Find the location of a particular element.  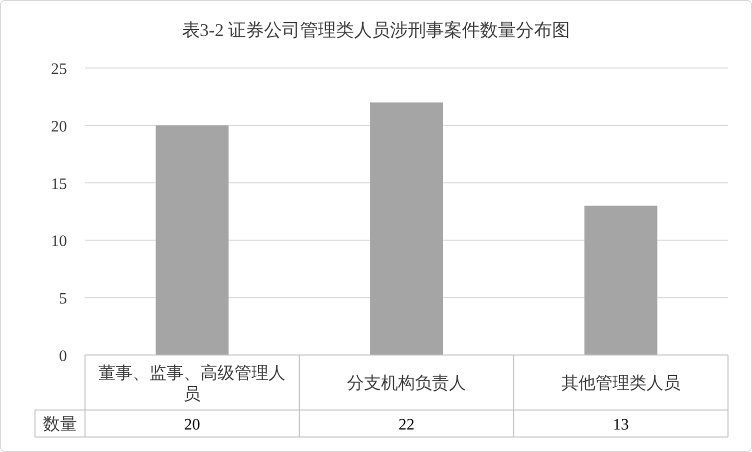

y-tick-label: 0 is located at coordinates (63, 356).